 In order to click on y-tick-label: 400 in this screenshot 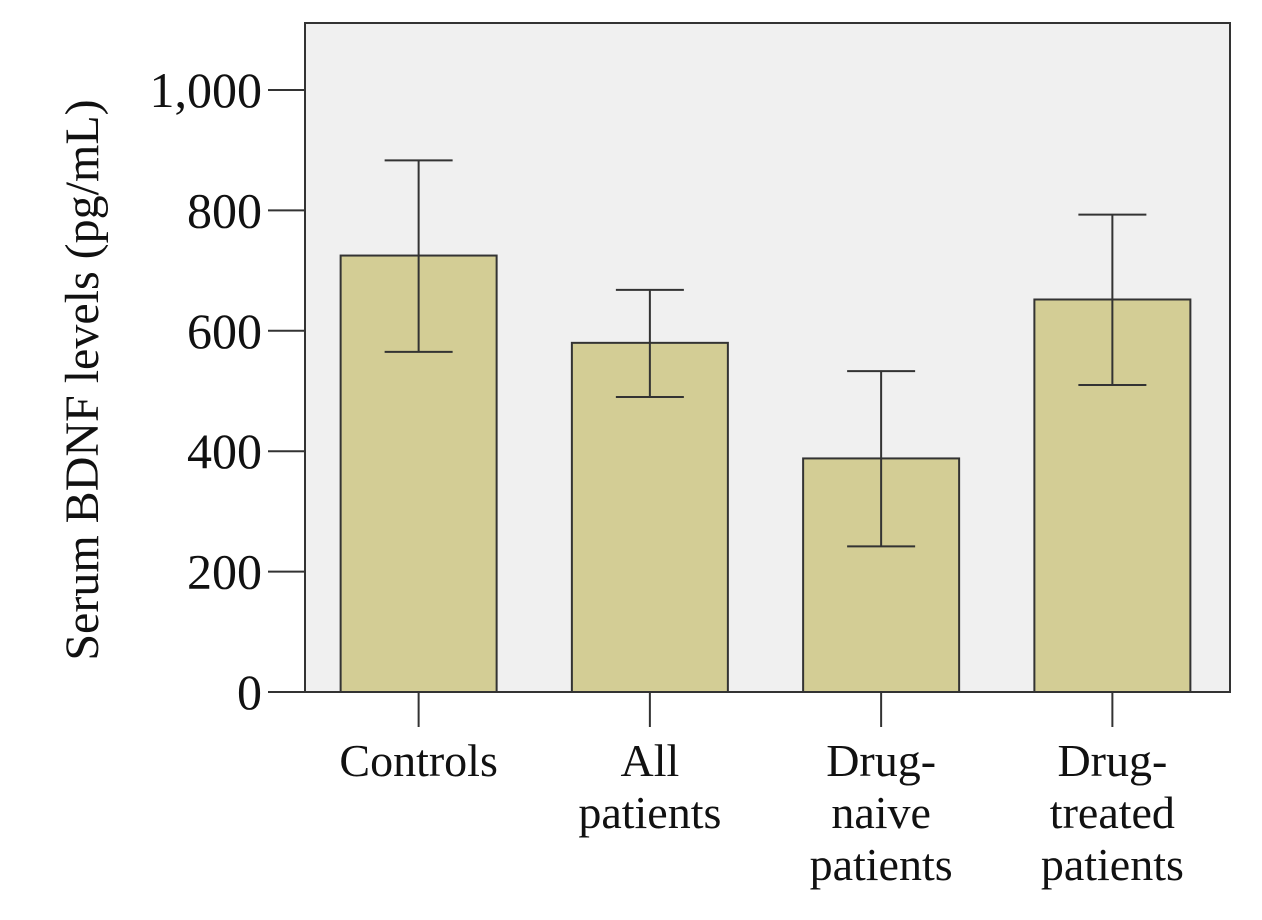, I will do `click(224, 451)`.